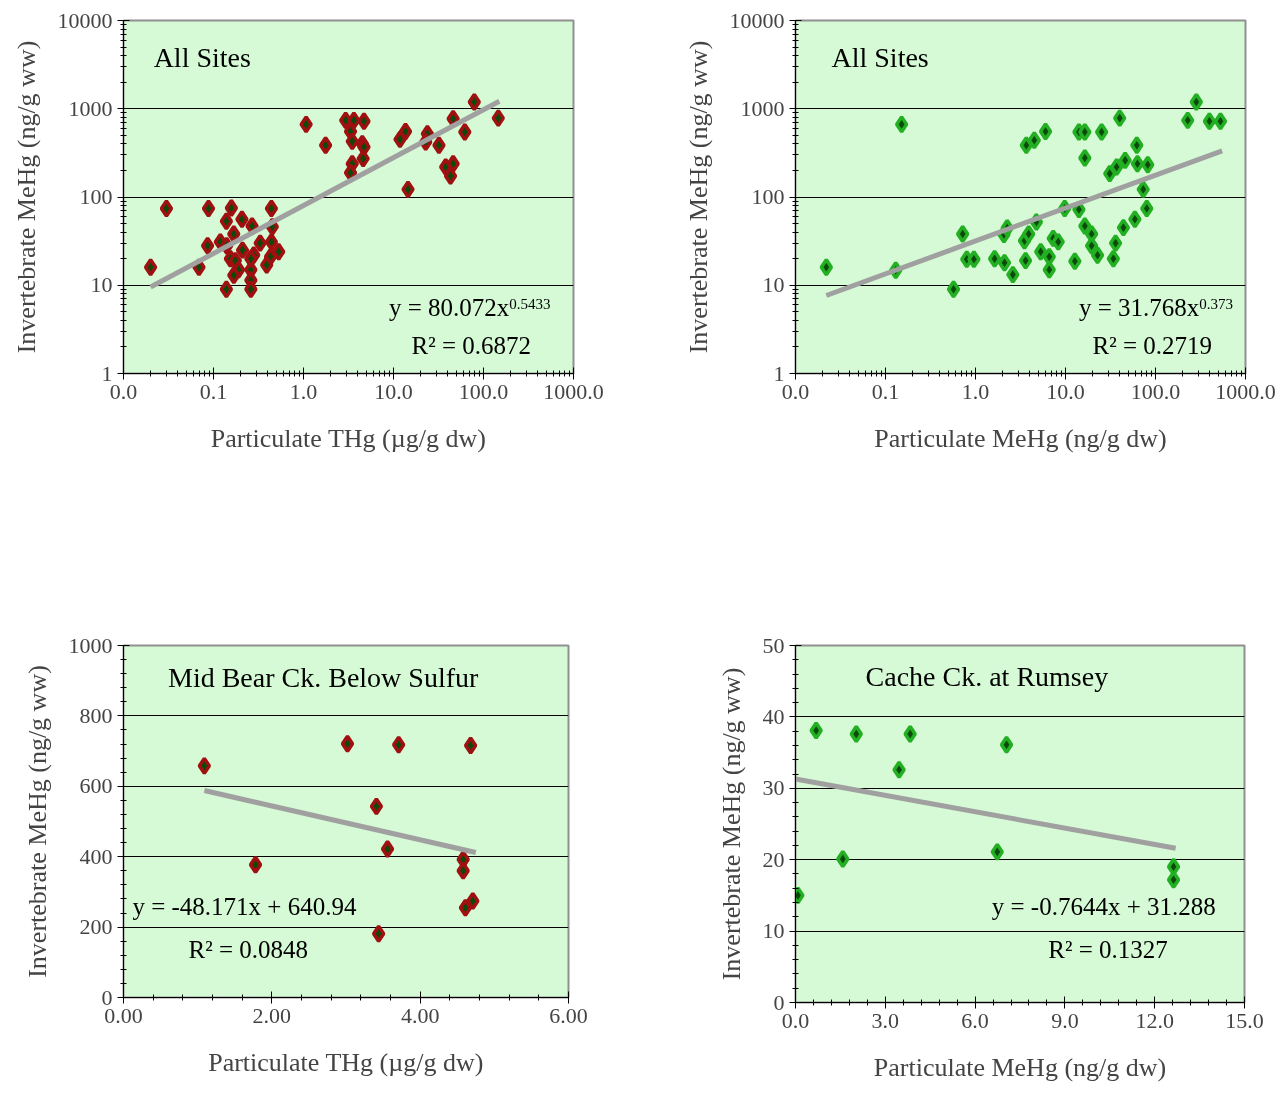 The height and width of the screenshot is (1103, 1284). What do you see at coordinates (96, 856) in the screenshot?
I see `y-tick-label: 400` at bounding box center [96, 856].